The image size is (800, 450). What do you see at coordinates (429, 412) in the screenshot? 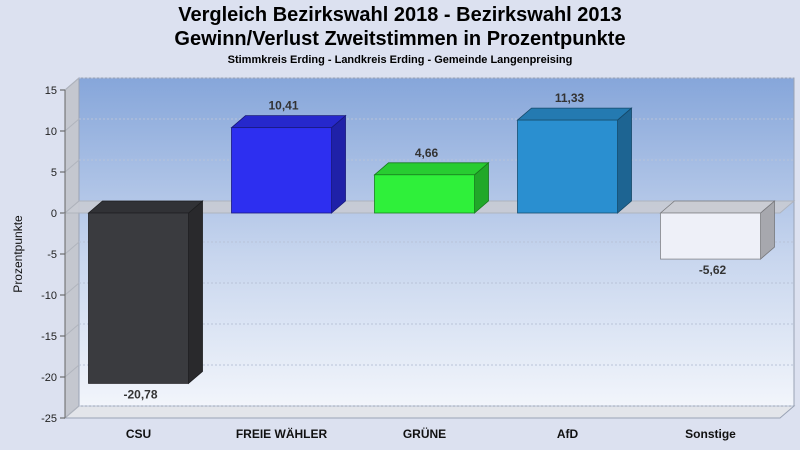
I see `plot-floor` at bounding box center [429, 412].